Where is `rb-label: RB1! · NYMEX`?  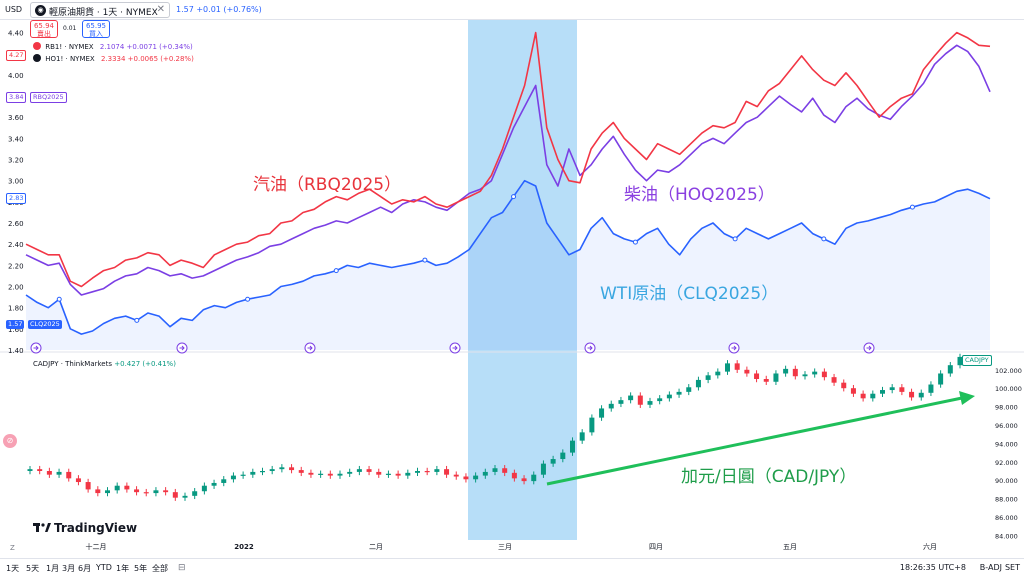
rb-label: RB1! · NYMEX is located at coordinates (69, 47).